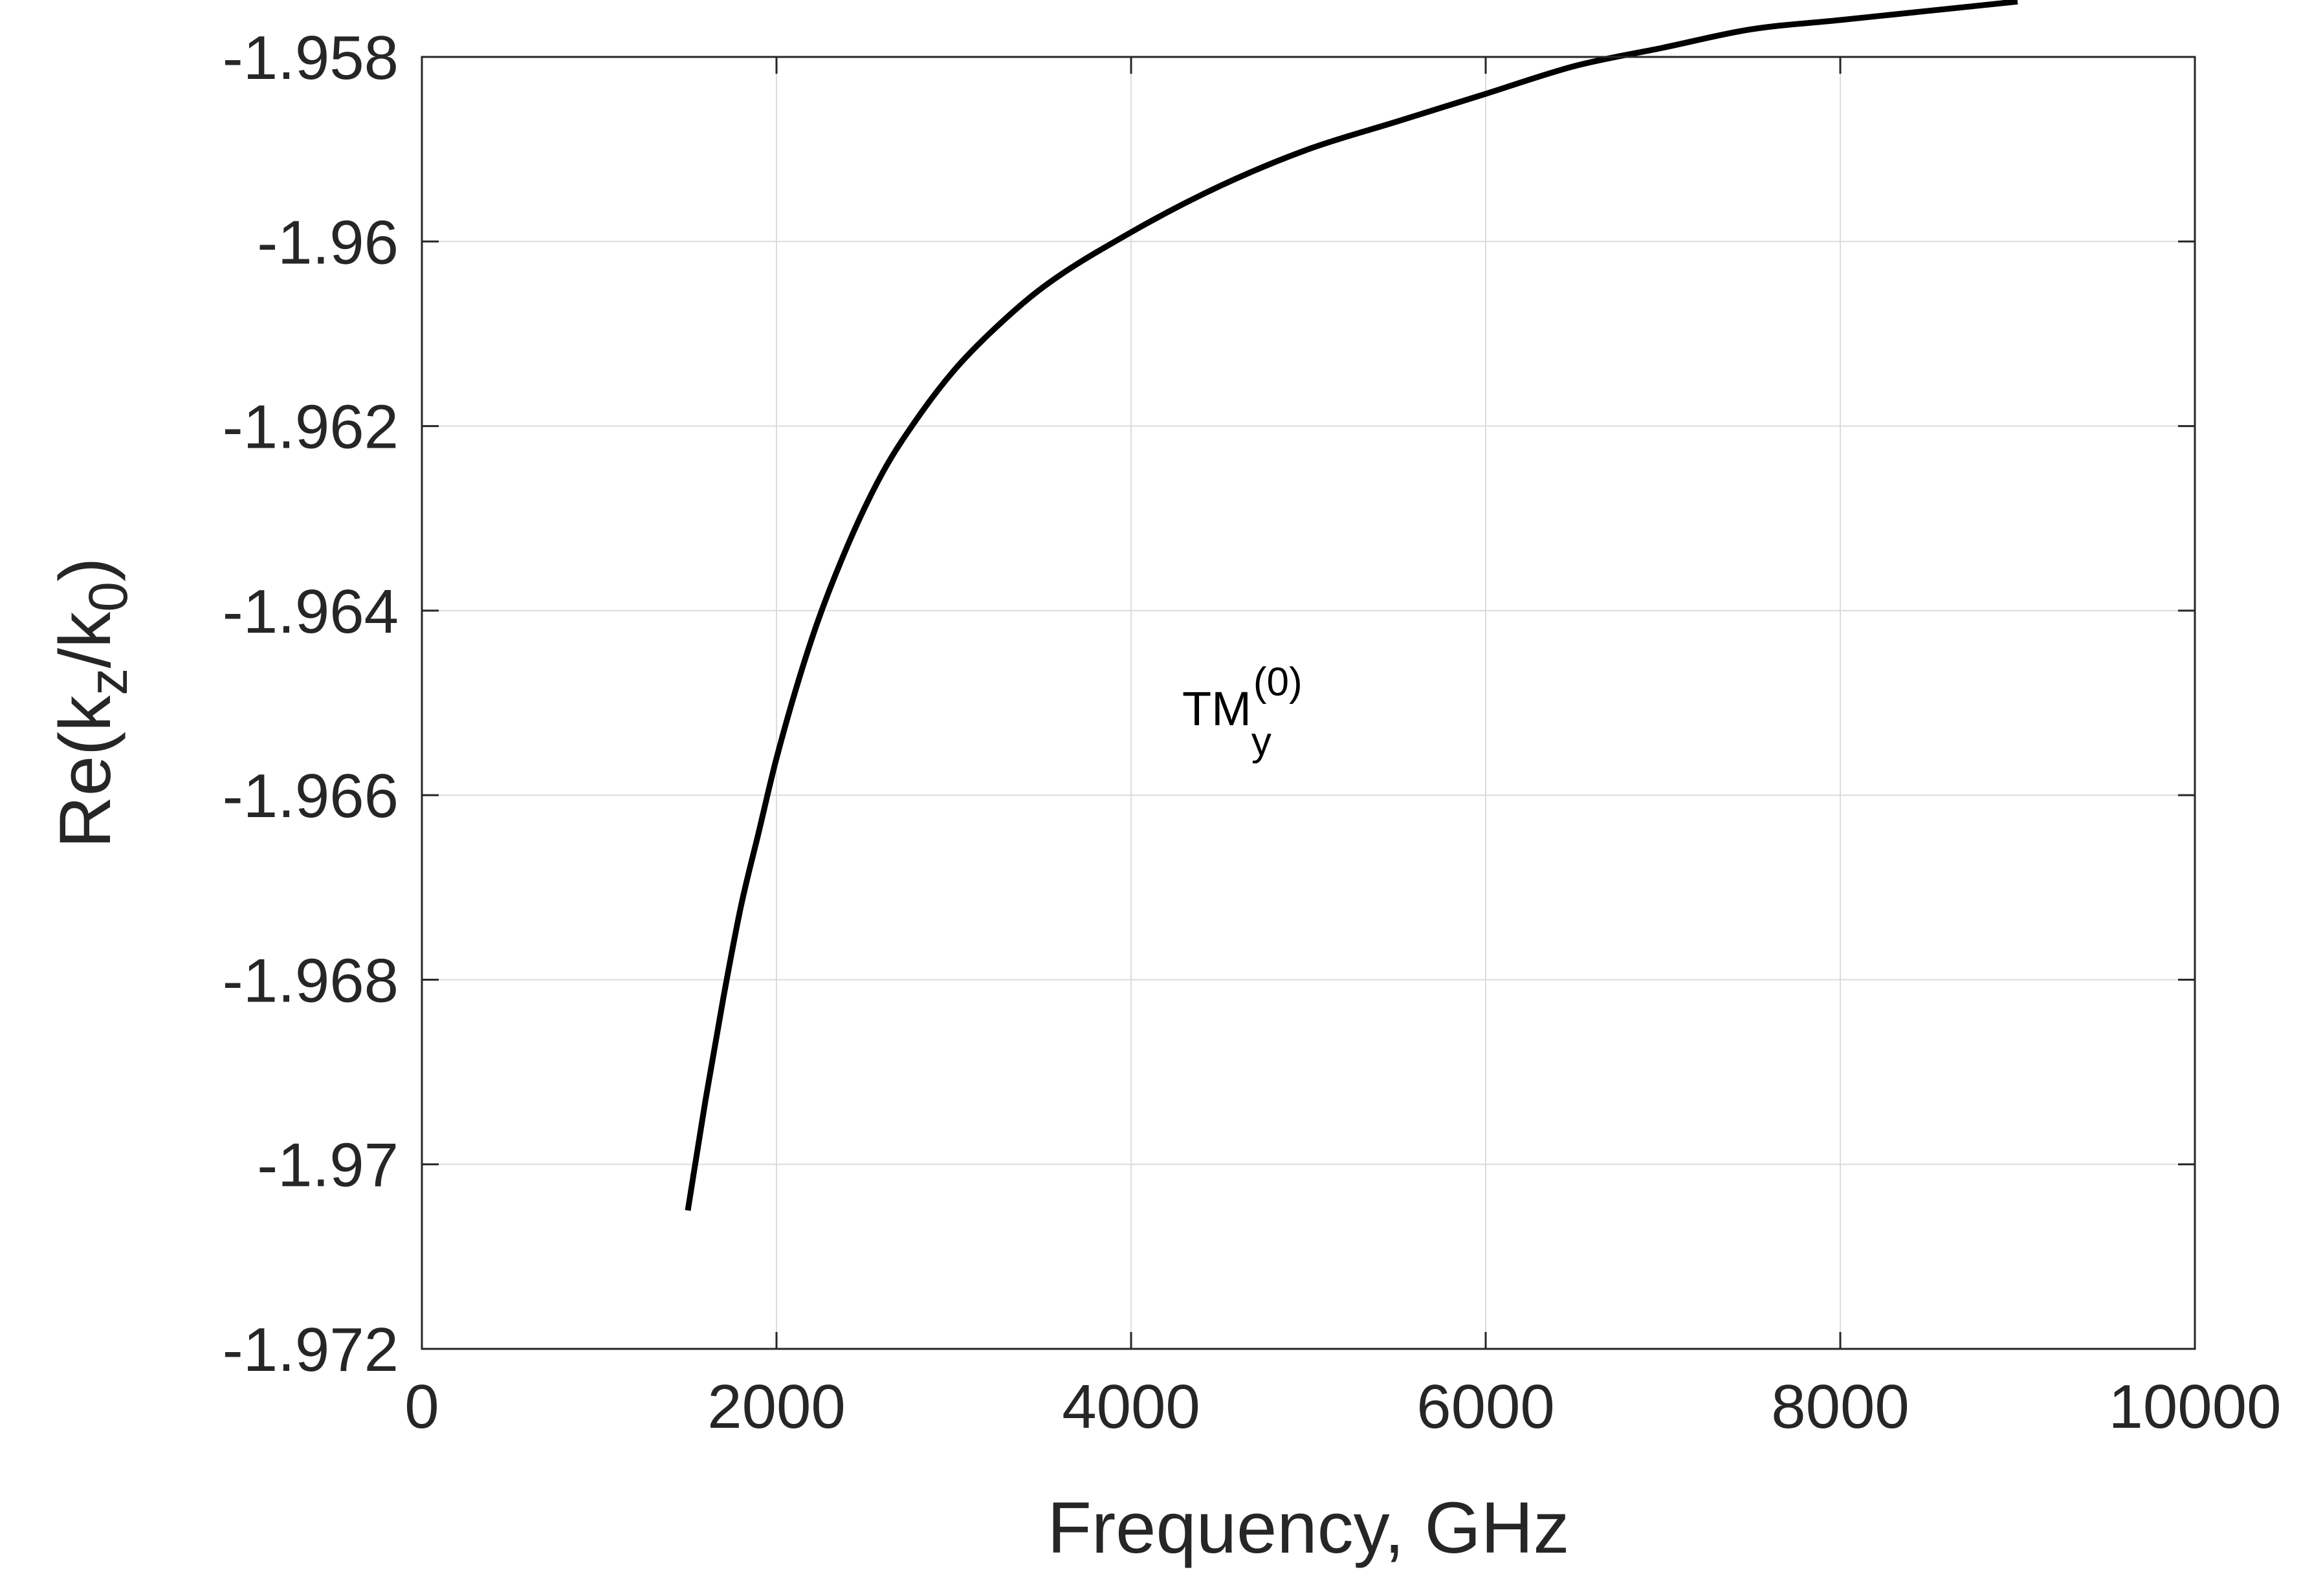 The image size is (2312, 1596). What do you see at coordinates (1131, 1407) in the screenshot?
I see `x-tick-label: 4000` at bounding box center [1131, 1407].